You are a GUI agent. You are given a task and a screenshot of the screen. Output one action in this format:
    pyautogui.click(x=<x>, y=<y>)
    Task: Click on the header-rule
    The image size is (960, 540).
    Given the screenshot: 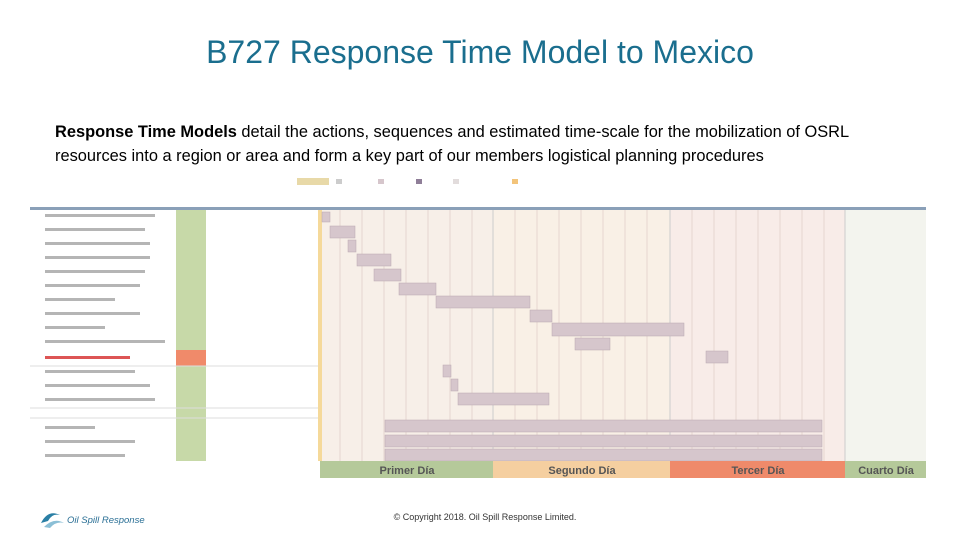 What is the action you would take?
    pyautogui.click(x=478, y=208)
    